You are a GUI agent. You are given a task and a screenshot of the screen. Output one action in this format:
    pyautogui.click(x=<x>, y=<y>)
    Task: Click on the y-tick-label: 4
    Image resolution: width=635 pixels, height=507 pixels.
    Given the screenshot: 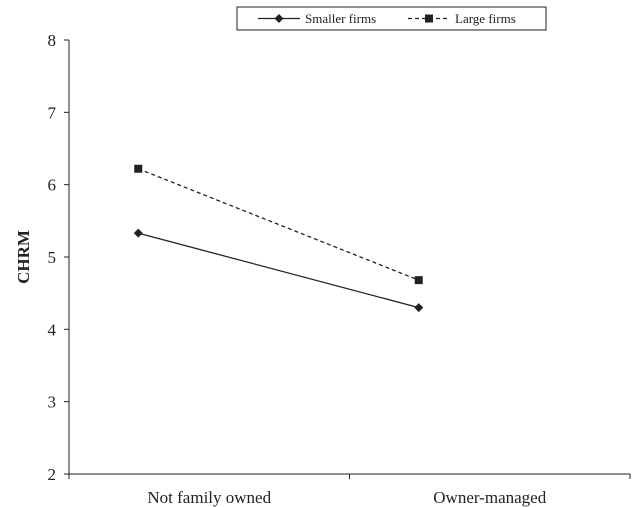 What is the action you would take?
    pyautogui.click(x=52, y=329)
    